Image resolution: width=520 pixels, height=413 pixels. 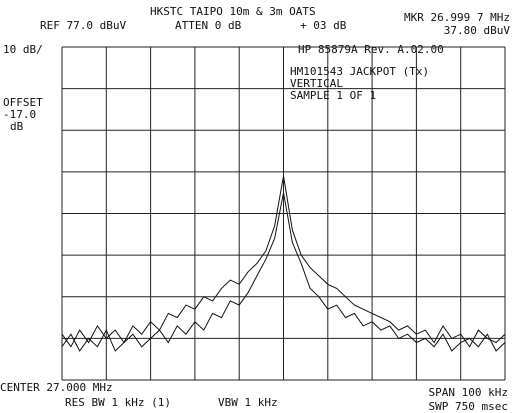 I want to click on annotation: VERTICAL, so click(x=316, y=83).